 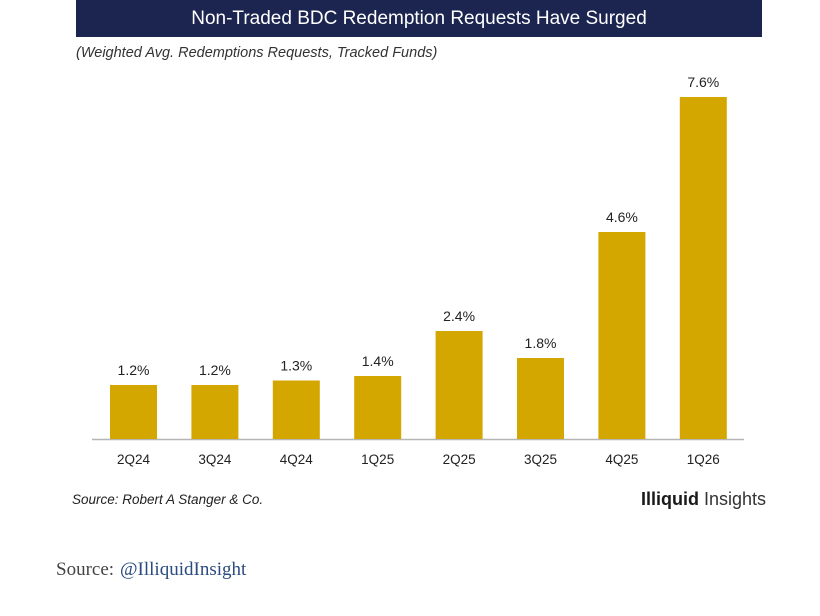 What do you see at coordinates (459, 385) in the screenshot?
I see `bar-2Q25` at bounding box center [459, 385].